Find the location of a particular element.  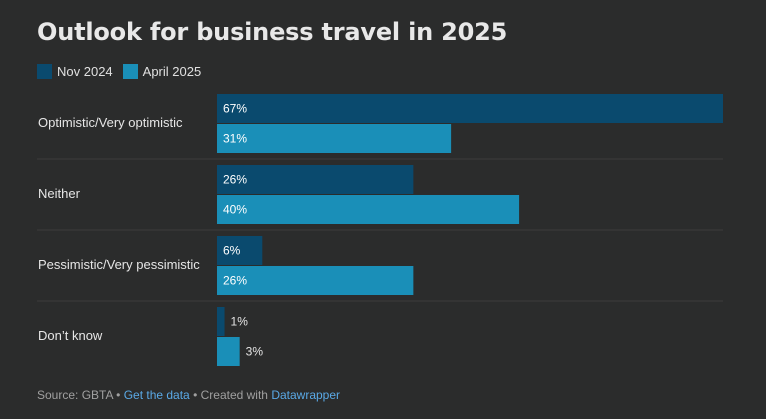

get-the-data-link: Get the data is located at coordinates (156, 395).